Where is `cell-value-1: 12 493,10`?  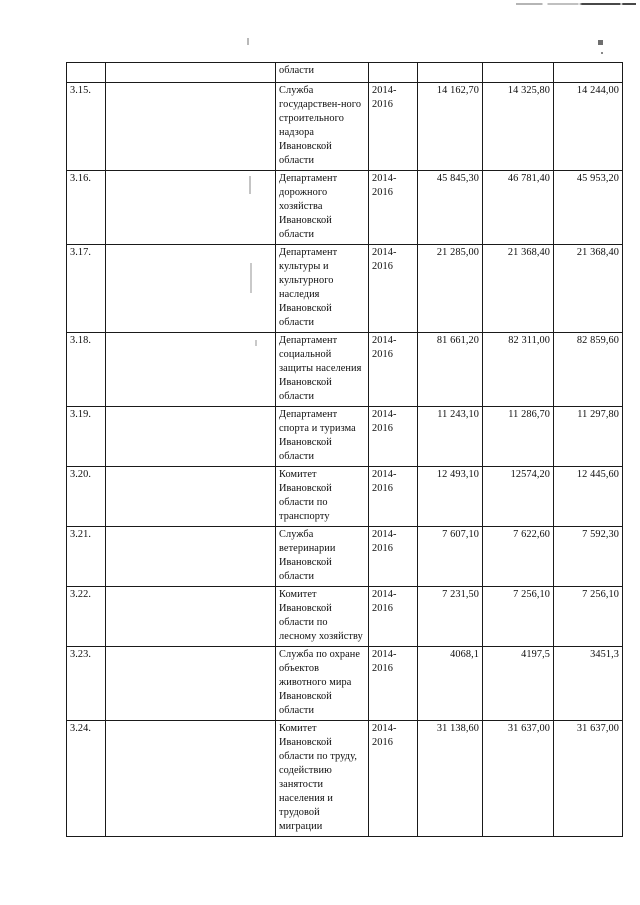
cell-value-1: 12 493,10 is located at coordinates (450, 496).